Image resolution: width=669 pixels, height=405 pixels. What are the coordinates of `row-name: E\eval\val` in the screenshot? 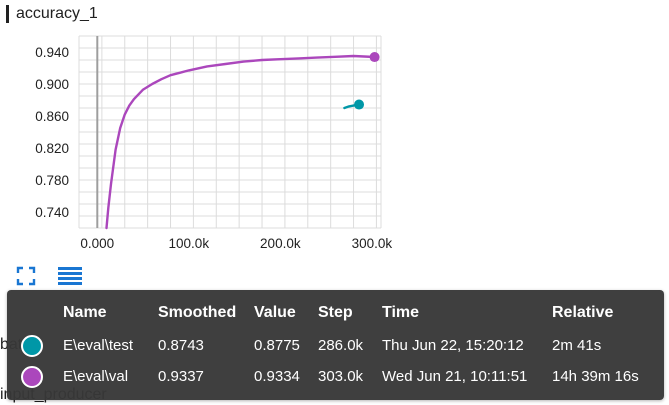 It's located at (96, 376).